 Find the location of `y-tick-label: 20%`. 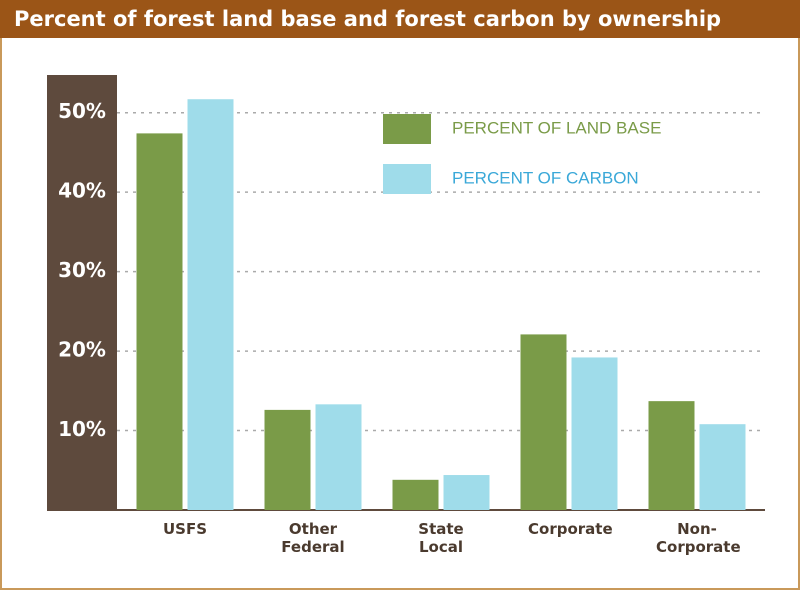

y-tick-label: 20% is located at coordinates (82, 350).